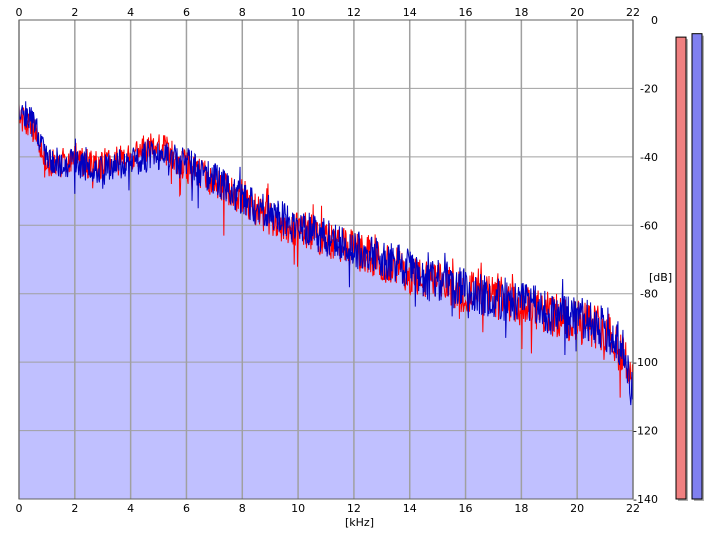 This screenshot has width=716, height=540. Describe the element at coordinates (521, 508) in the screenshot. I see `x-tick-label-bottom: 18` at that location.